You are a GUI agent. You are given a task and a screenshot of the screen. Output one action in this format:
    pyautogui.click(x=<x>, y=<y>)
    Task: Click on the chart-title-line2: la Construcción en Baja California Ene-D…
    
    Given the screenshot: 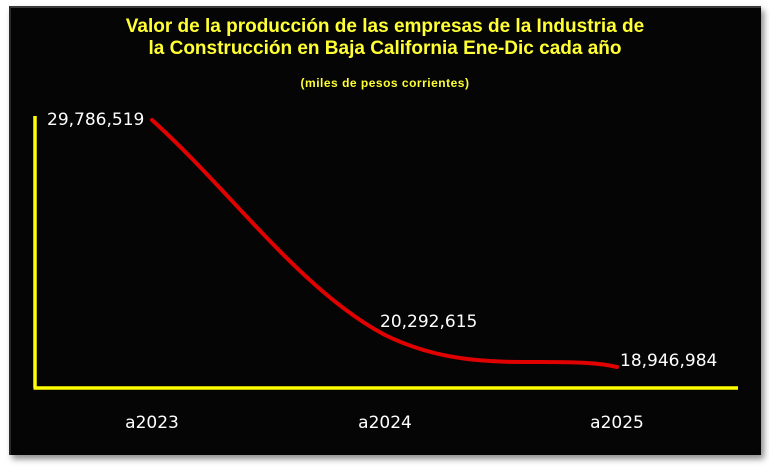 What is the action you would take?
    pyautogui.click(x=385, y=48)
    